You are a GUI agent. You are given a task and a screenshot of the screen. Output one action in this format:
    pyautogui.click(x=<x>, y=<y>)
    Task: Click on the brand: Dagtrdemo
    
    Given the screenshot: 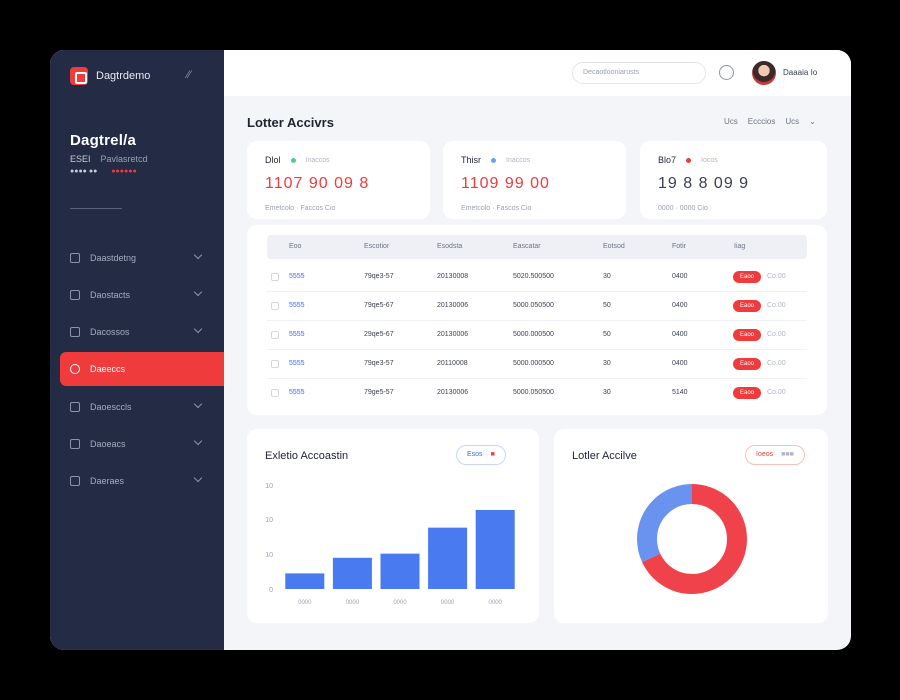 What is the action you would take?
    pyautogui.click(x=110, y=76)
    